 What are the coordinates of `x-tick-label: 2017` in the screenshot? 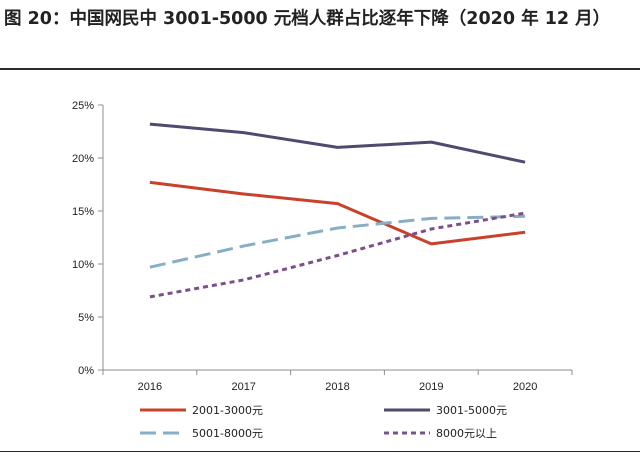 It's located at (243, 387).